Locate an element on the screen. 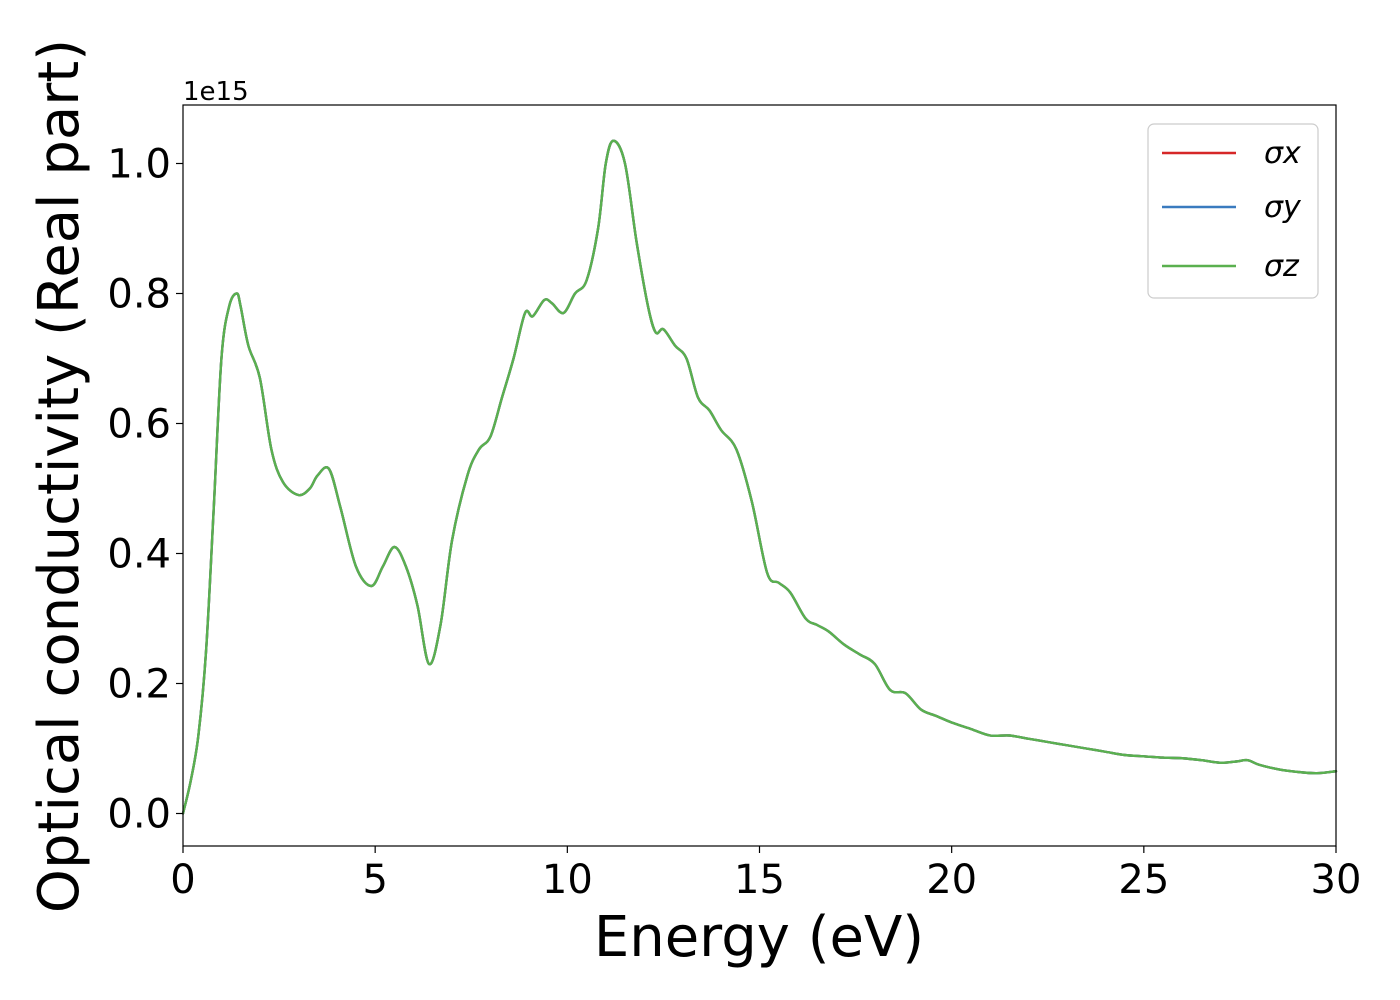 This screenshot has height=1000, width=1400. y-tick-label: 0.8 is located at coordinates (139, 295).